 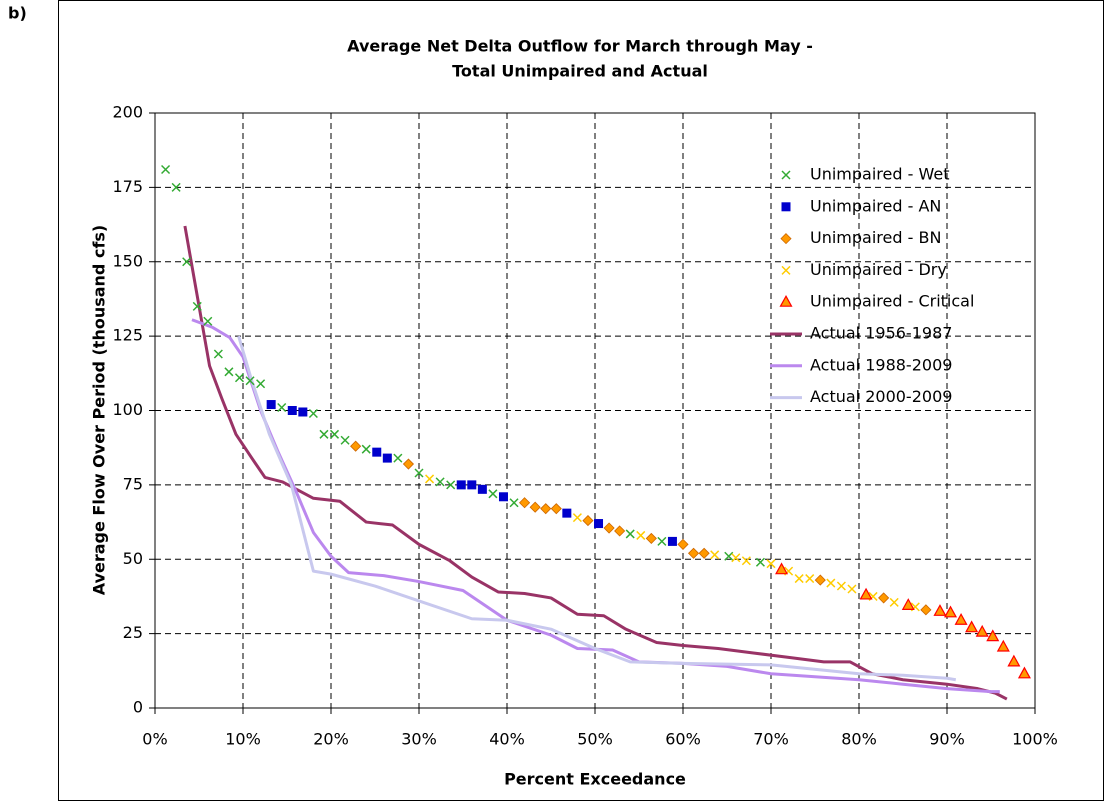 I want to click on x-tick-label: 60%, so click(x=683, y=739).